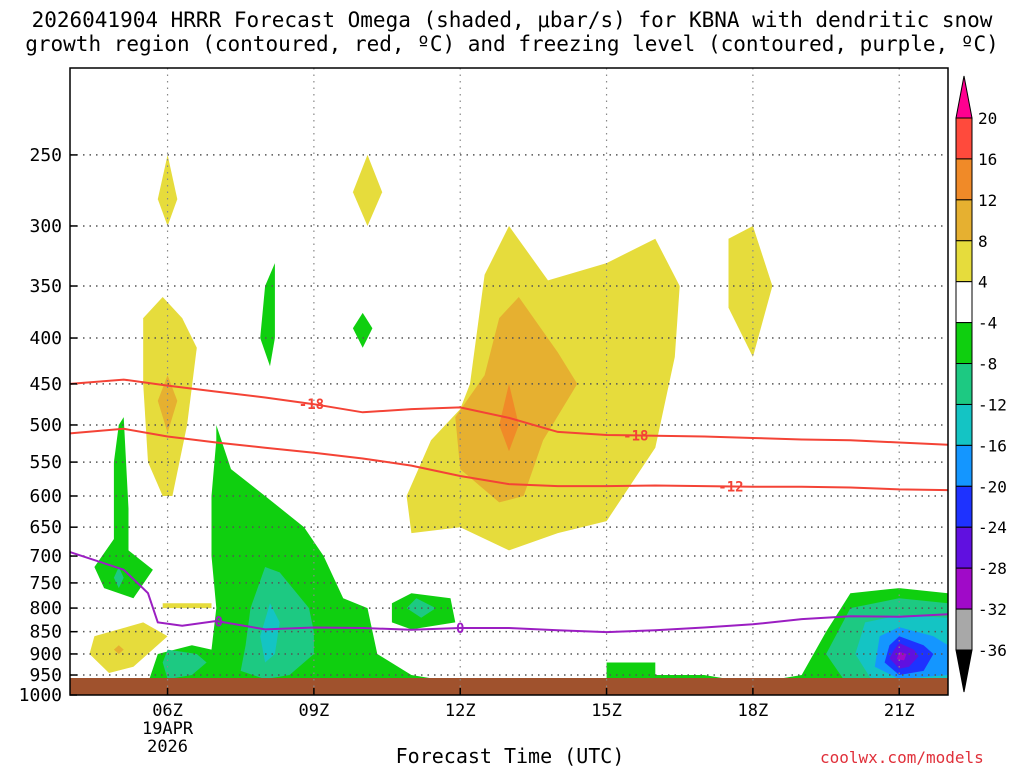  I want to click on xtick-label-3: 15Z, so click(606, 711).